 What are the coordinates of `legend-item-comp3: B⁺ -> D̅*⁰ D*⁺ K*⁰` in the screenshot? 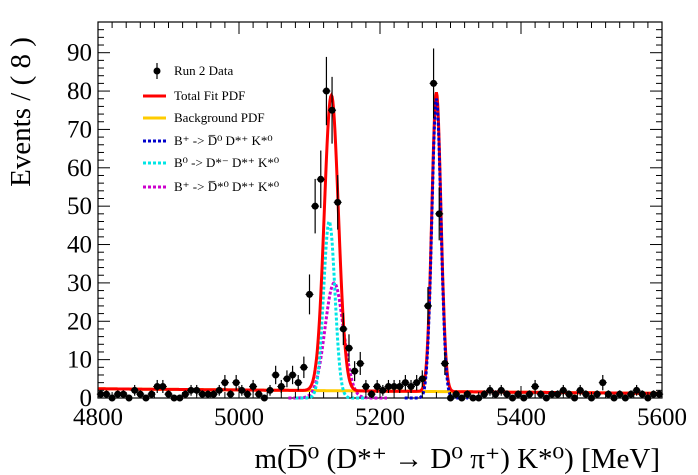 It's located at (211, 186).